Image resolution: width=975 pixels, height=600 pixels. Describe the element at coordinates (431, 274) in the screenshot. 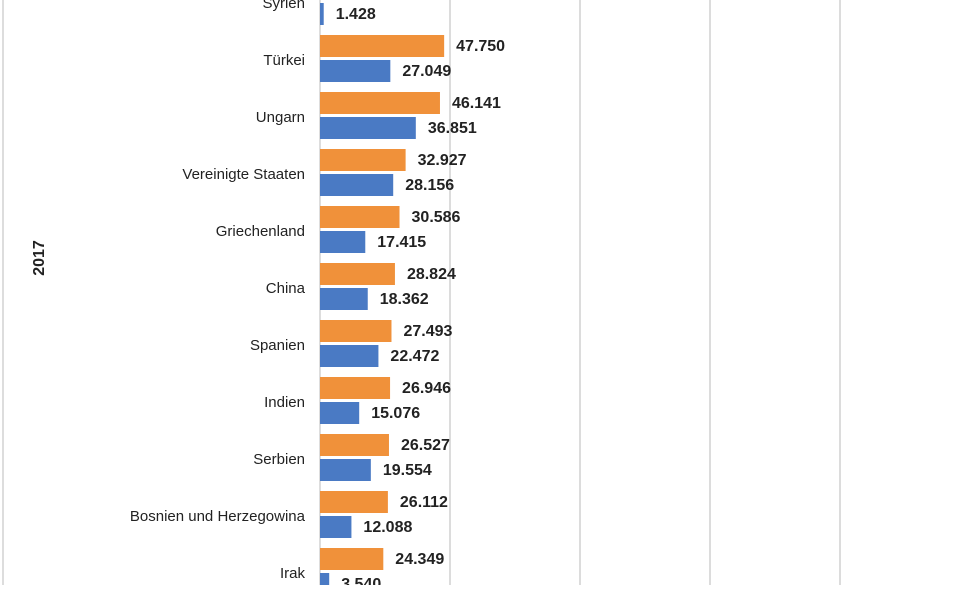

I see `value-label: 28.824` at that location.